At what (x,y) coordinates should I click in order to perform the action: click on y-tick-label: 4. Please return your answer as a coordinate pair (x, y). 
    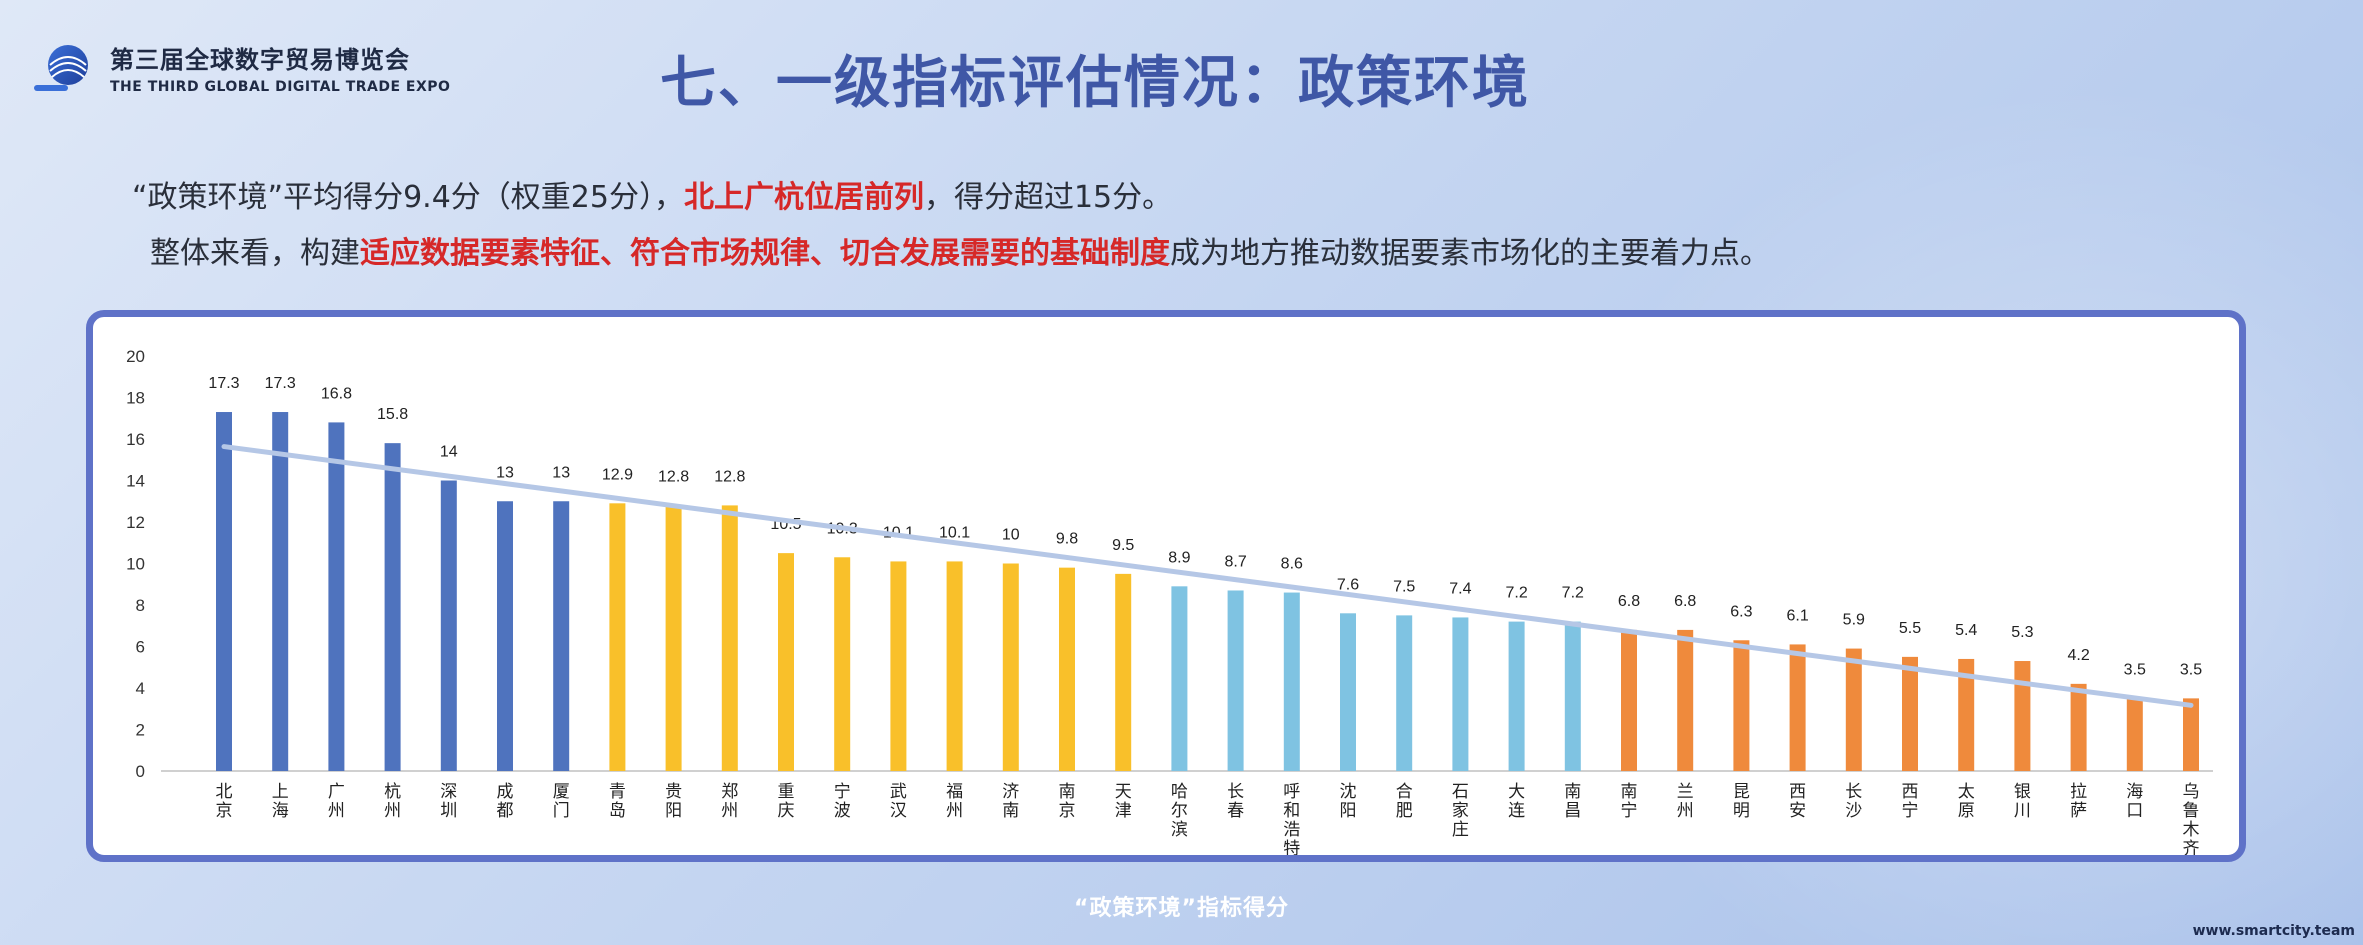
    Looking at the image, I should click on (140, 688).